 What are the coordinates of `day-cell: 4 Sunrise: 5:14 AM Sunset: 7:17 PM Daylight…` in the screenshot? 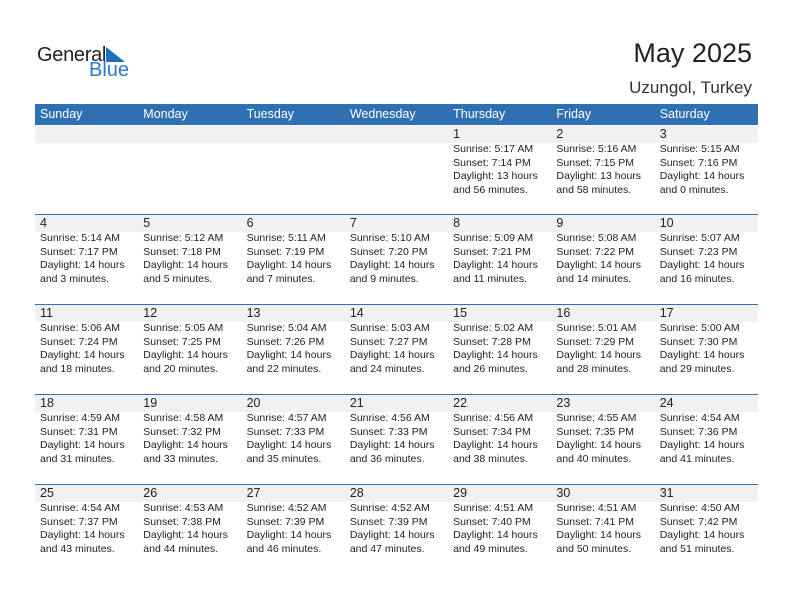 It's located at (87, 260).